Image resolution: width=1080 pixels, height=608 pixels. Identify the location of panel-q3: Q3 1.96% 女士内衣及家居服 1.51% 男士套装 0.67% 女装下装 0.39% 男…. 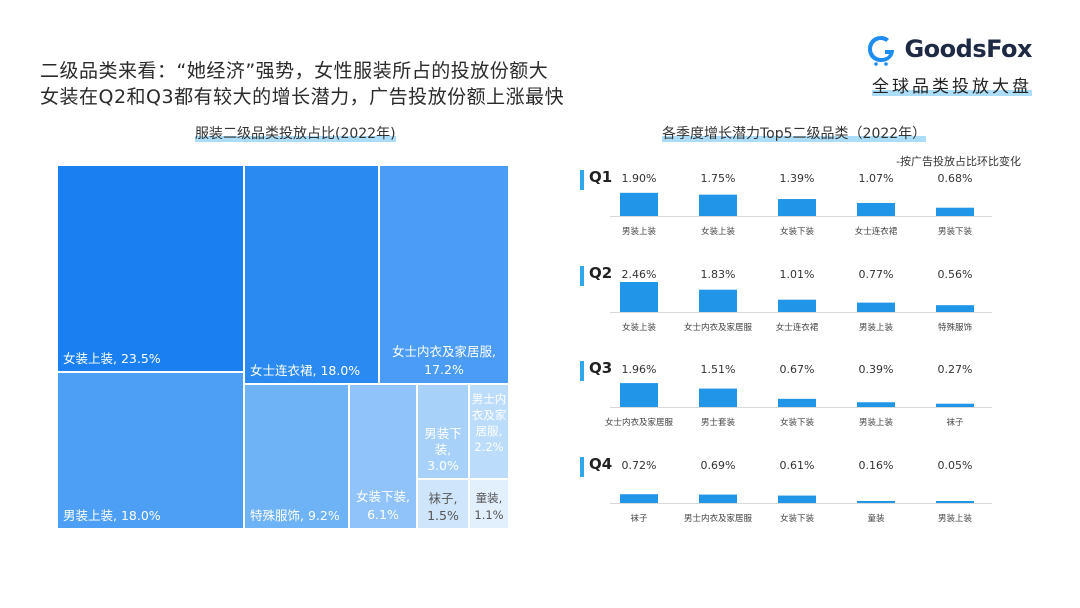
(800, 403).